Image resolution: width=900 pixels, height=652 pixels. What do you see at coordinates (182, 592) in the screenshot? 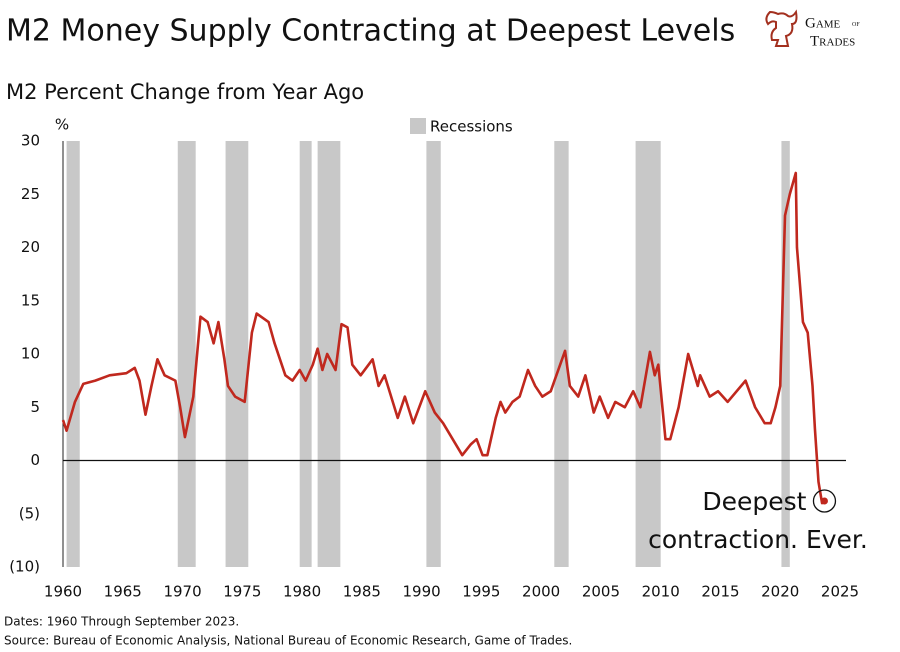
I see `x-tick-label: 1970` at bounding box center [182, 592].